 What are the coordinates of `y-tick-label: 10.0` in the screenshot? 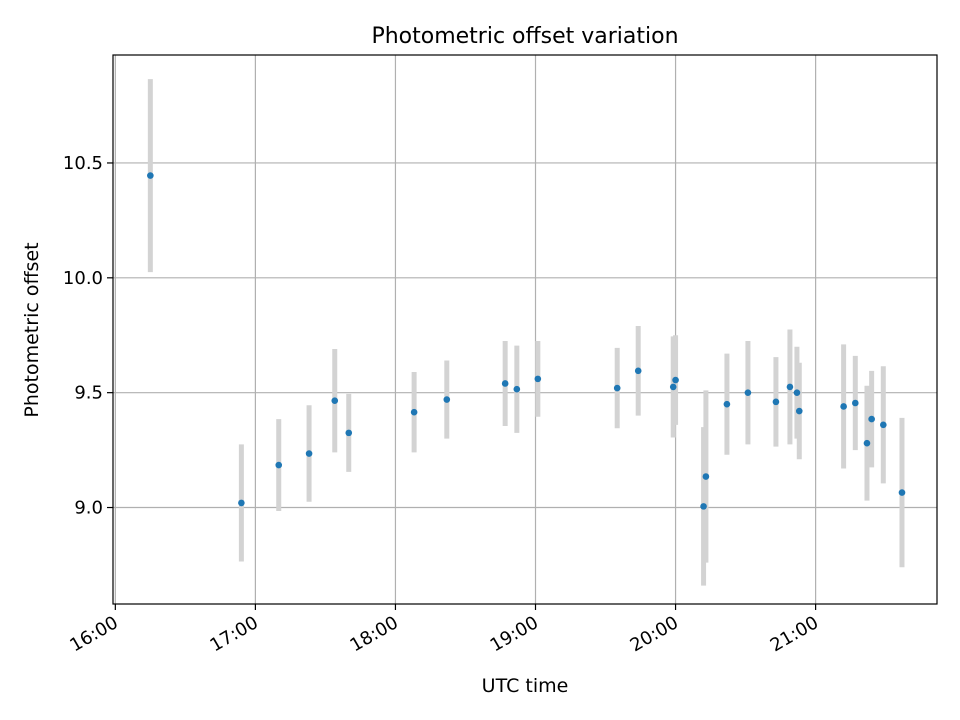 It's located at (83, 278).